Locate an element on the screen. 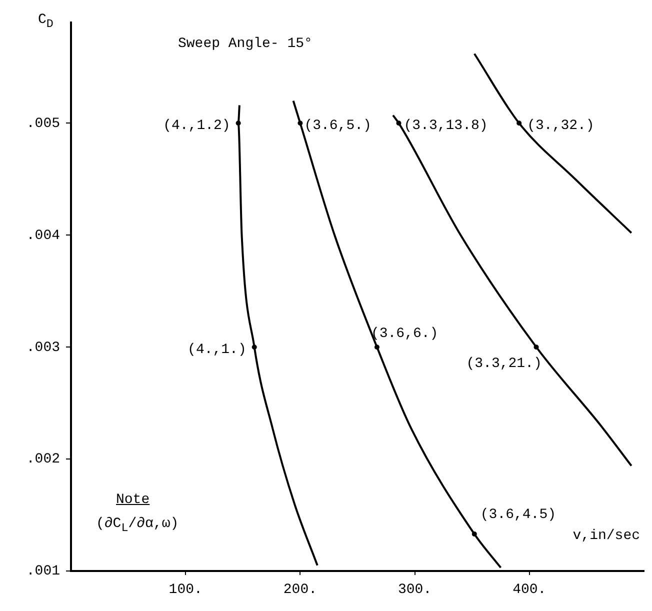 The image size is (652, 611). x-tick-label: 400. is located at coordinates (529, 590).